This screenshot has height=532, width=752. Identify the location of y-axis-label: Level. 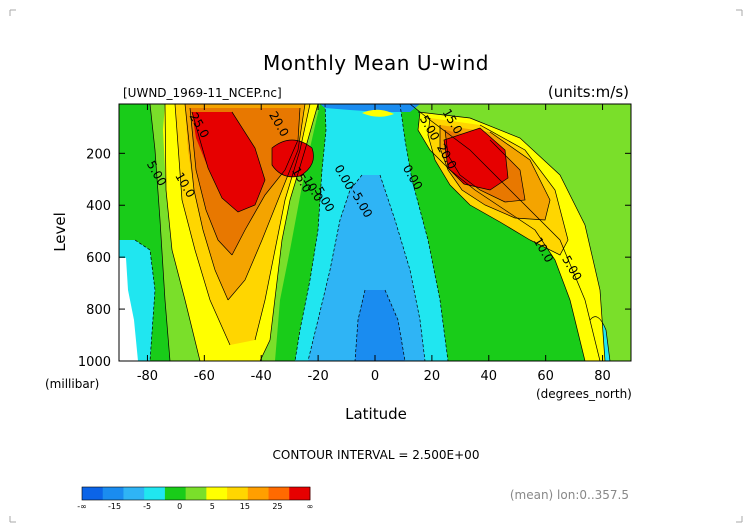
(60, 232).